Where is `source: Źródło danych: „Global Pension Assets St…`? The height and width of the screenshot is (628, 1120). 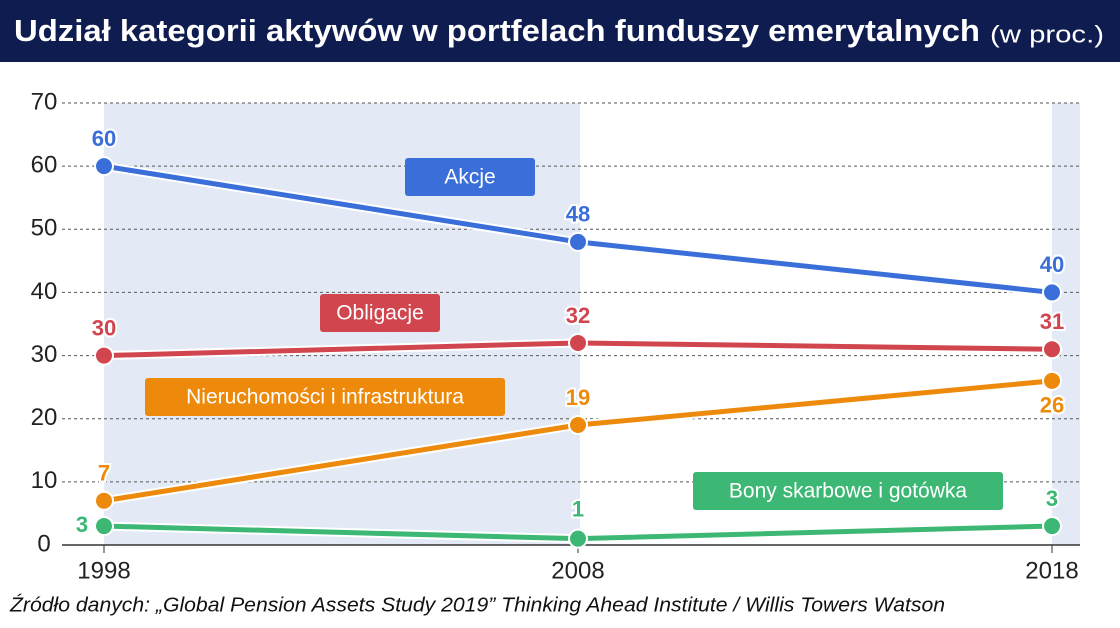
source: Źródło danych: „Global Pension Assets St… is located at coordinates (477, 604).